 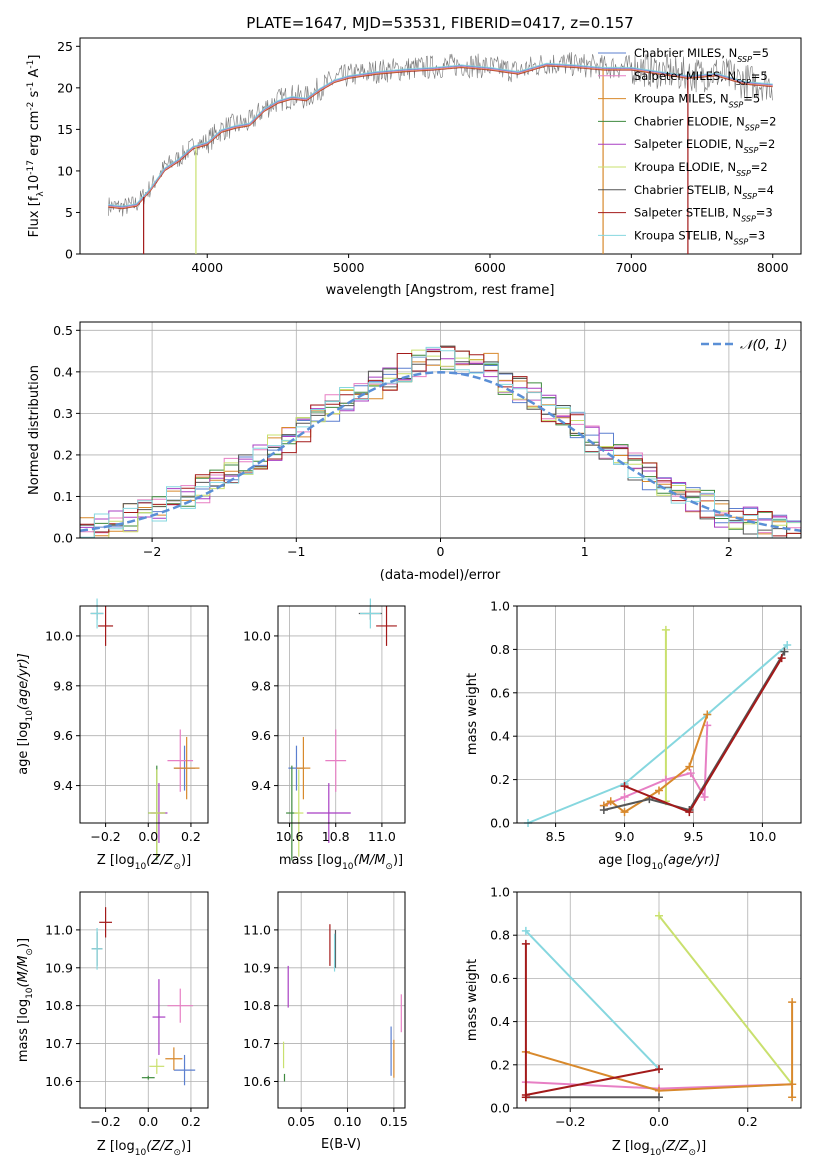 I want to click on mwA-marker-sstelib, so click(x=781, y=658).